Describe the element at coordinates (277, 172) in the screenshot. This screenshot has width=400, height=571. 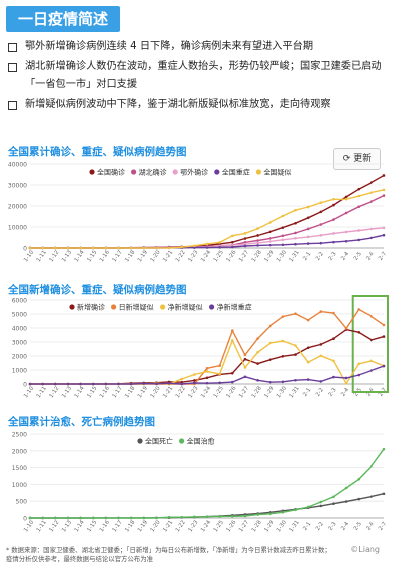
I see `legend-label: 全国疑似` at that location.